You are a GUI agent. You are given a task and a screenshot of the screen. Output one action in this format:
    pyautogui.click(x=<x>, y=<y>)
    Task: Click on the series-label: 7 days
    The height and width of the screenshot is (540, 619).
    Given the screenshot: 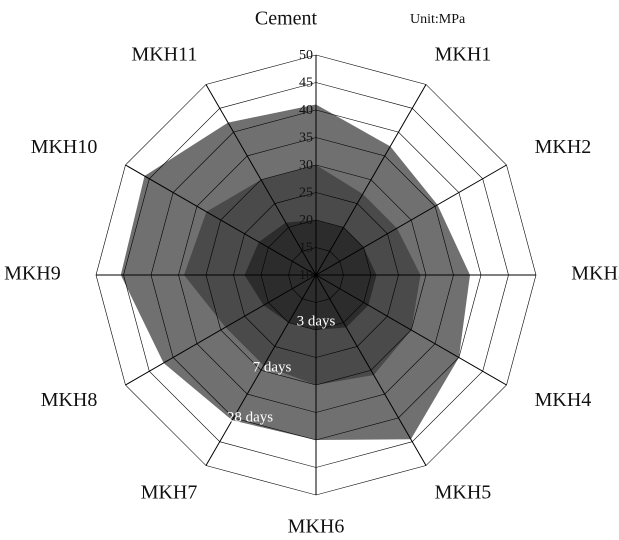 What is the action you would take?
    pyautogui.click(x=272, y=367)
    